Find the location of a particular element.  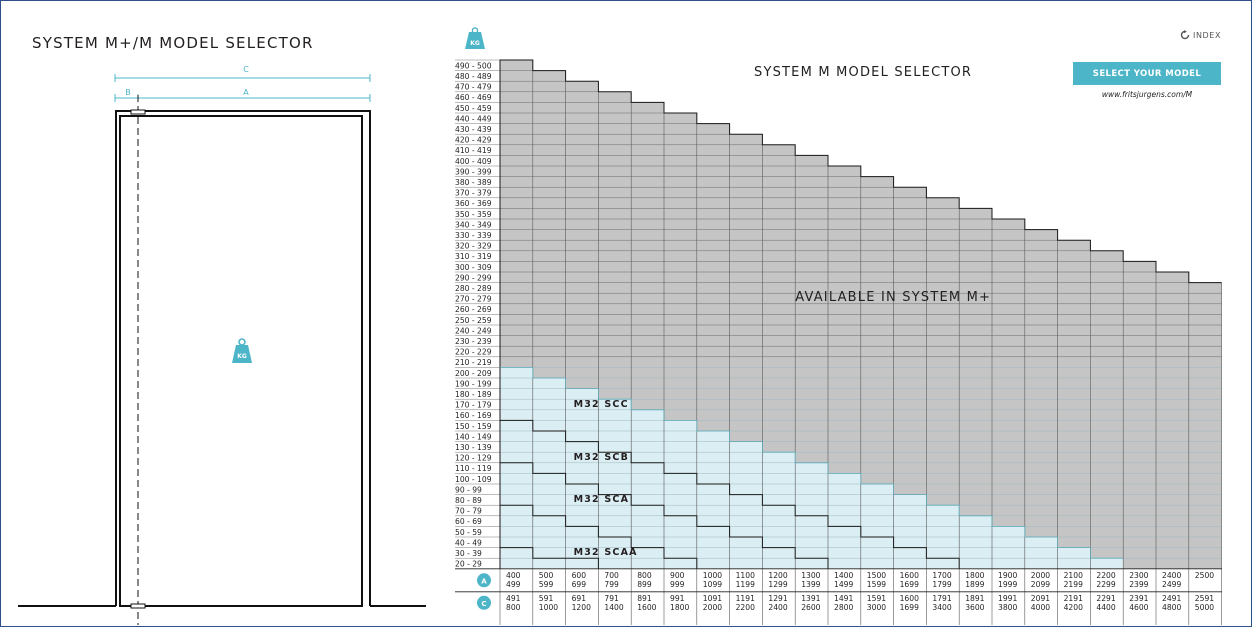

left-page-title: SYSTEM M+/M MODEL SELECTOR is located at coordinates (173, 43).